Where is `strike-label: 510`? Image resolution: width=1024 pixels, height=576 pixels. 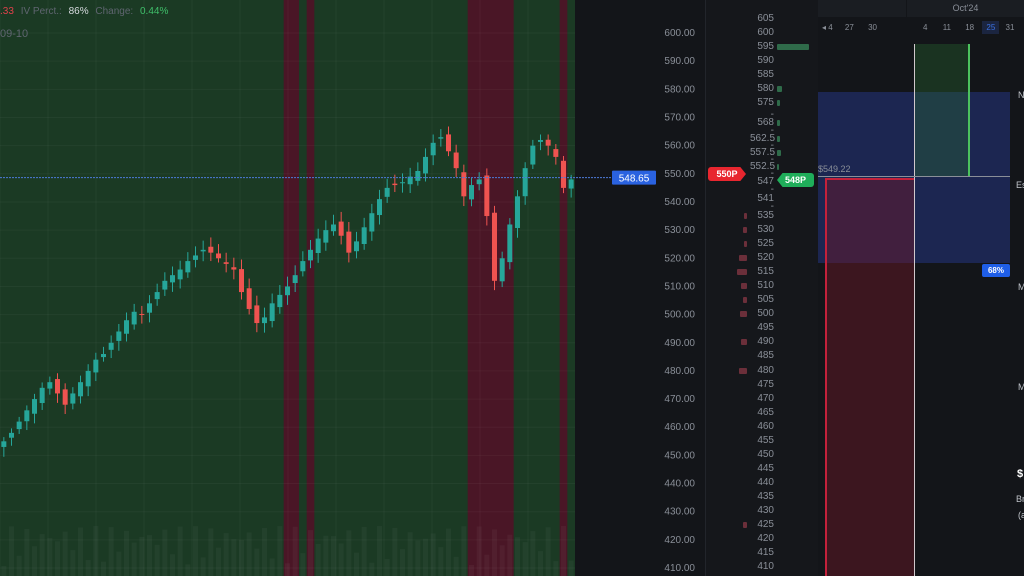 strike-label: 510 is located at coordinates (765, 286).